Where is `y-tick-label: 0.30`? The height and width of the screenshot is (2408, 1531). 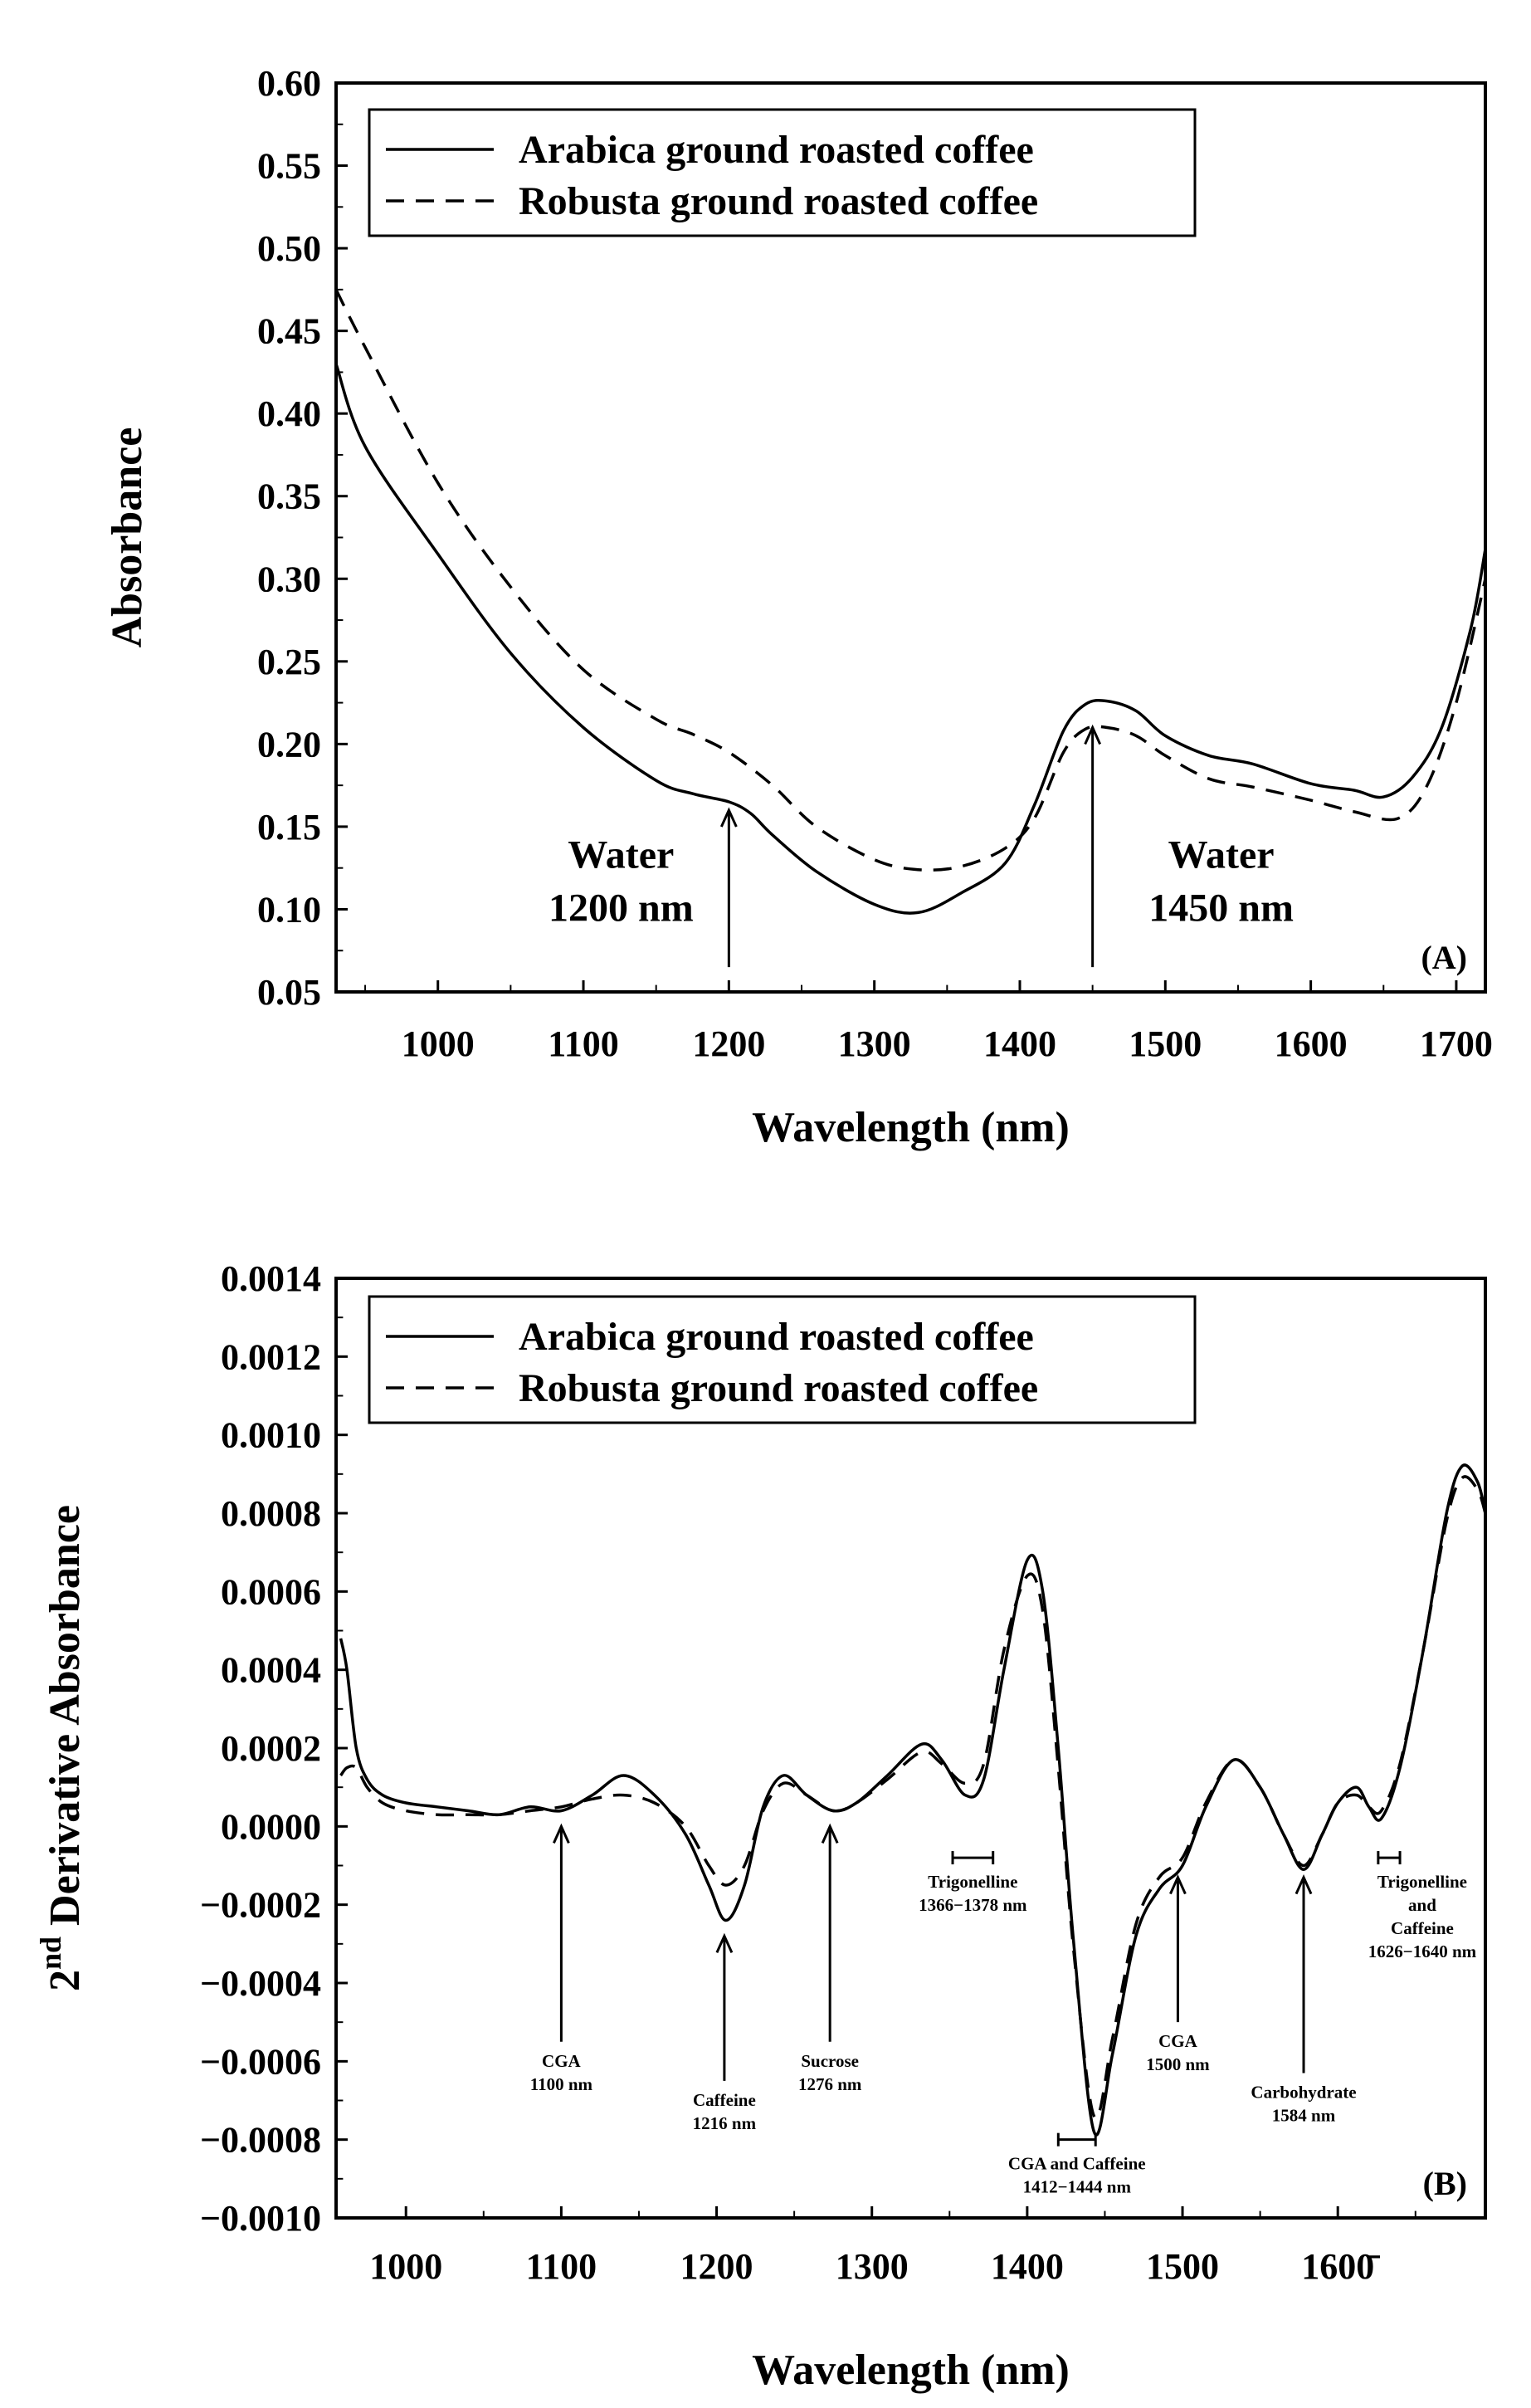
y-tick-label: 0.30 is located at coordinates (289, 579).